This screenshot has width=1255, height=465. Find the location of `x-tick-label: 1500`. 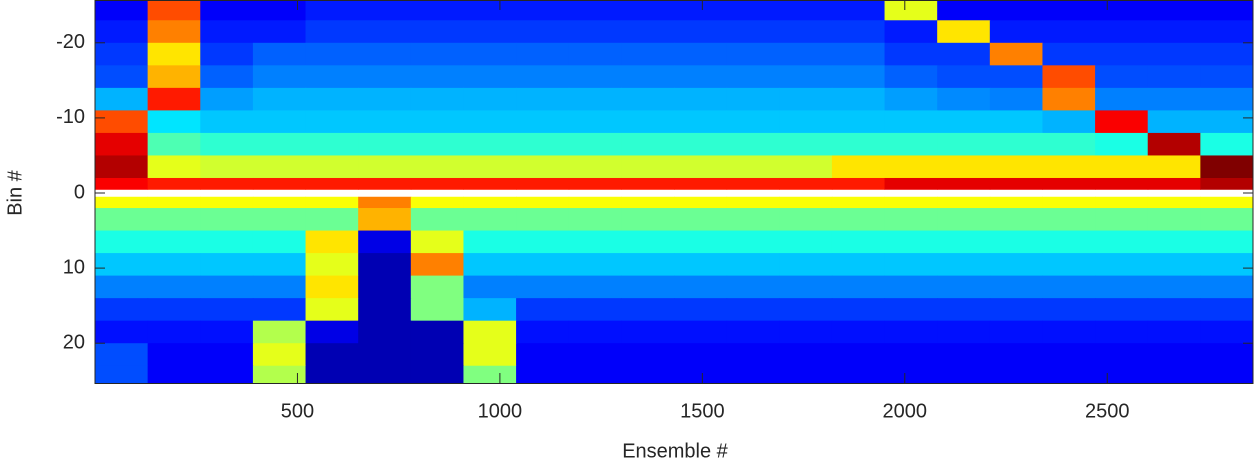

x-tick-label: 1500 is located at coordinates (702, 411).